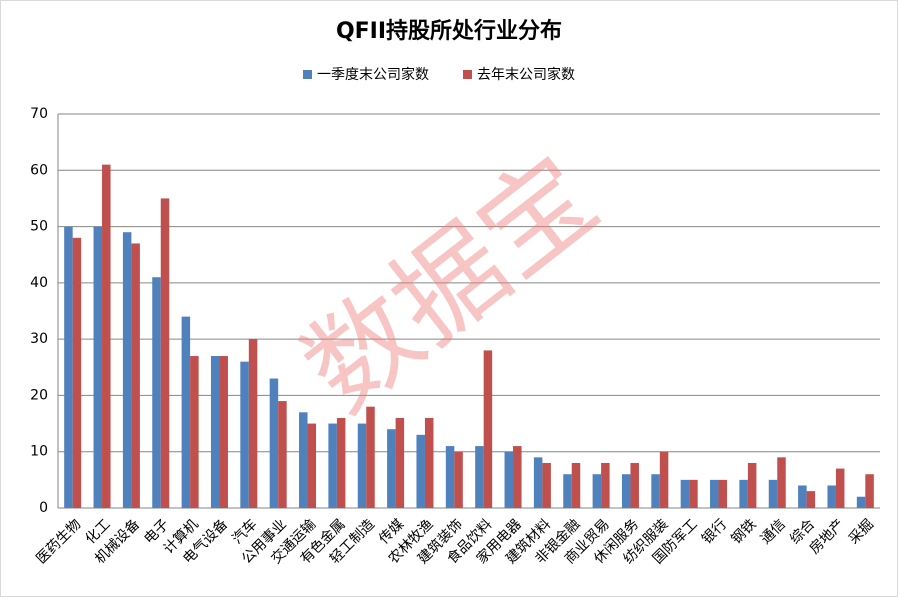 This screenshot has height=597, width=898. I want to click on y-tick-label: 0, so click(43, 508).